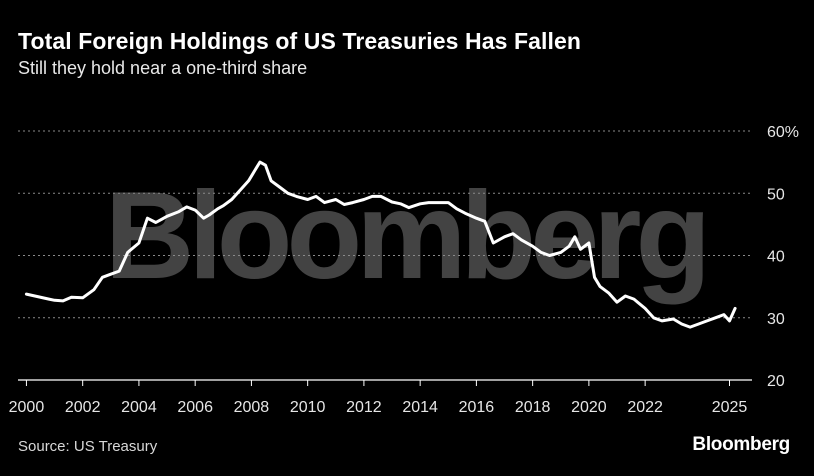 The image size is (814, 476). Describe the element at coordinates (385, 382) in the screenshot. I see `x-axis` at that location.